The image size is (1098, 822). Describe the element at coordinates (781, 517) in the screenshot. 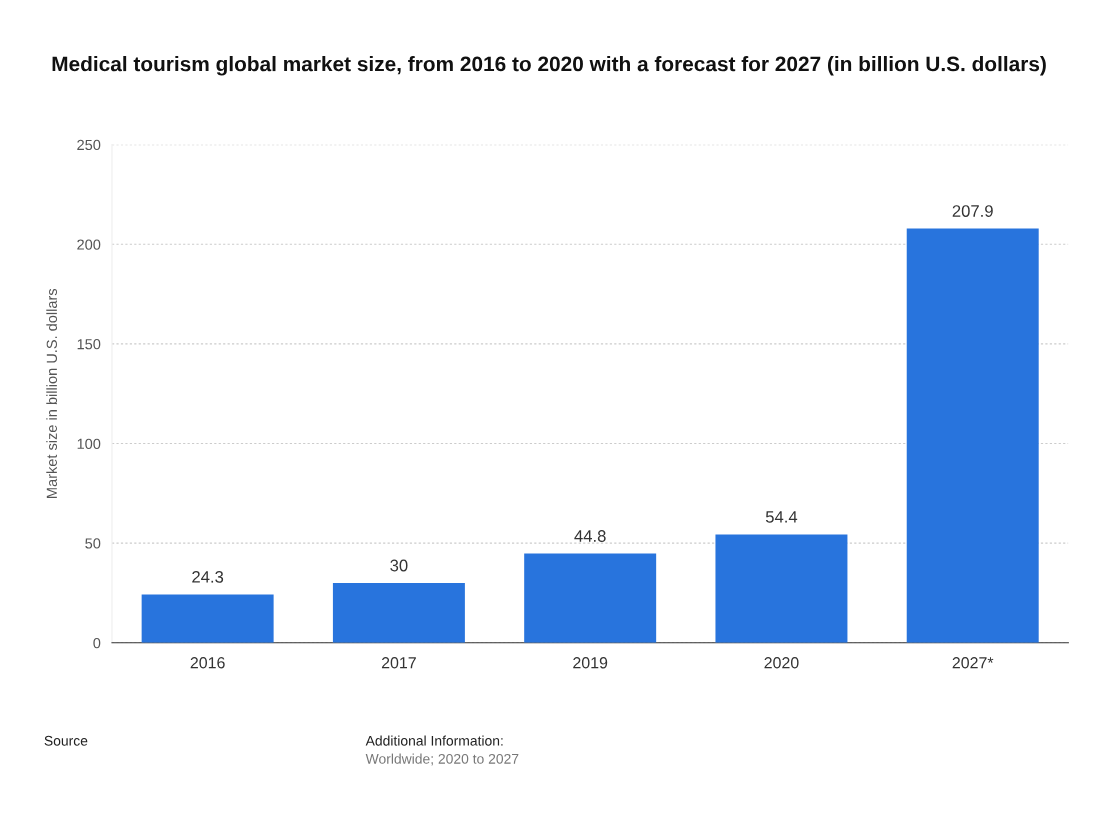

I see `data-label: 54.4` at that location.